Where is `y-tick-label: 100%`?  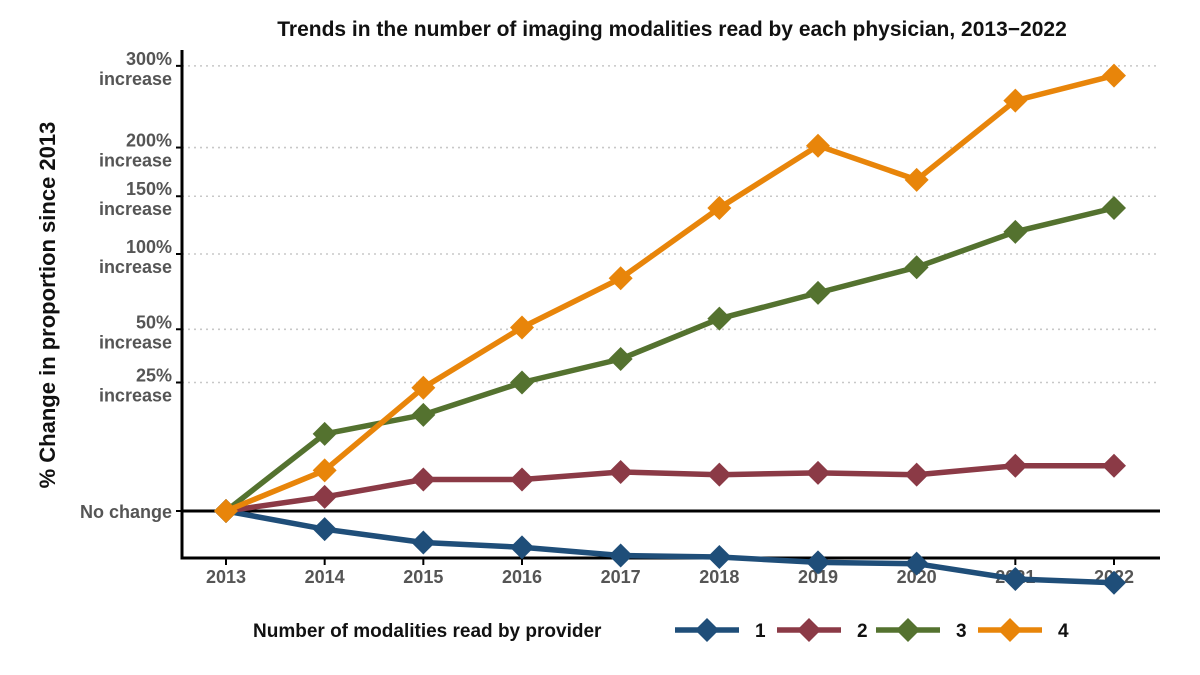
y-tick-label: 100% is located at coordinates (149, 247).